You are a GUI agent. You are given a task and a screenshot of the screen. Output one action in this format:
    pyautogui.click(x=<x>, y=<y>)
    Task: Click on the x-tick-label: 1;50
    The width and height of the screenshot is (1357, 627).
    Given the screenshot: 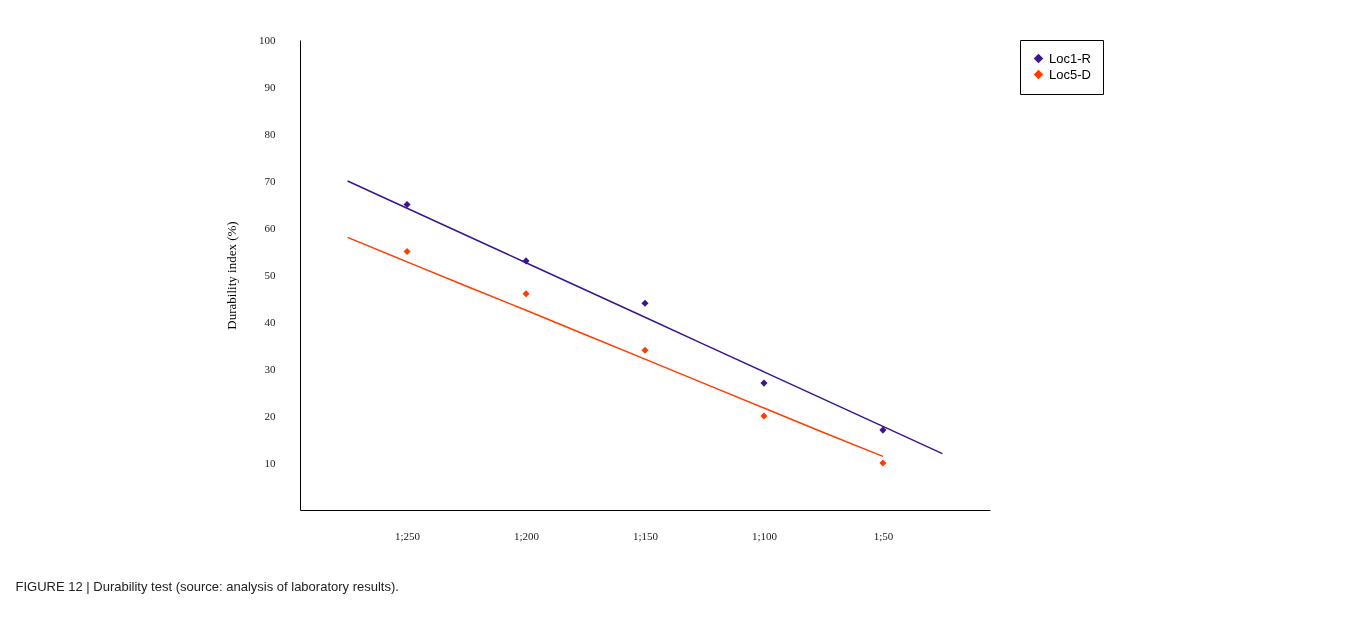 What is the action you would take?
    pyautogui.click(x=883, y=535)
    